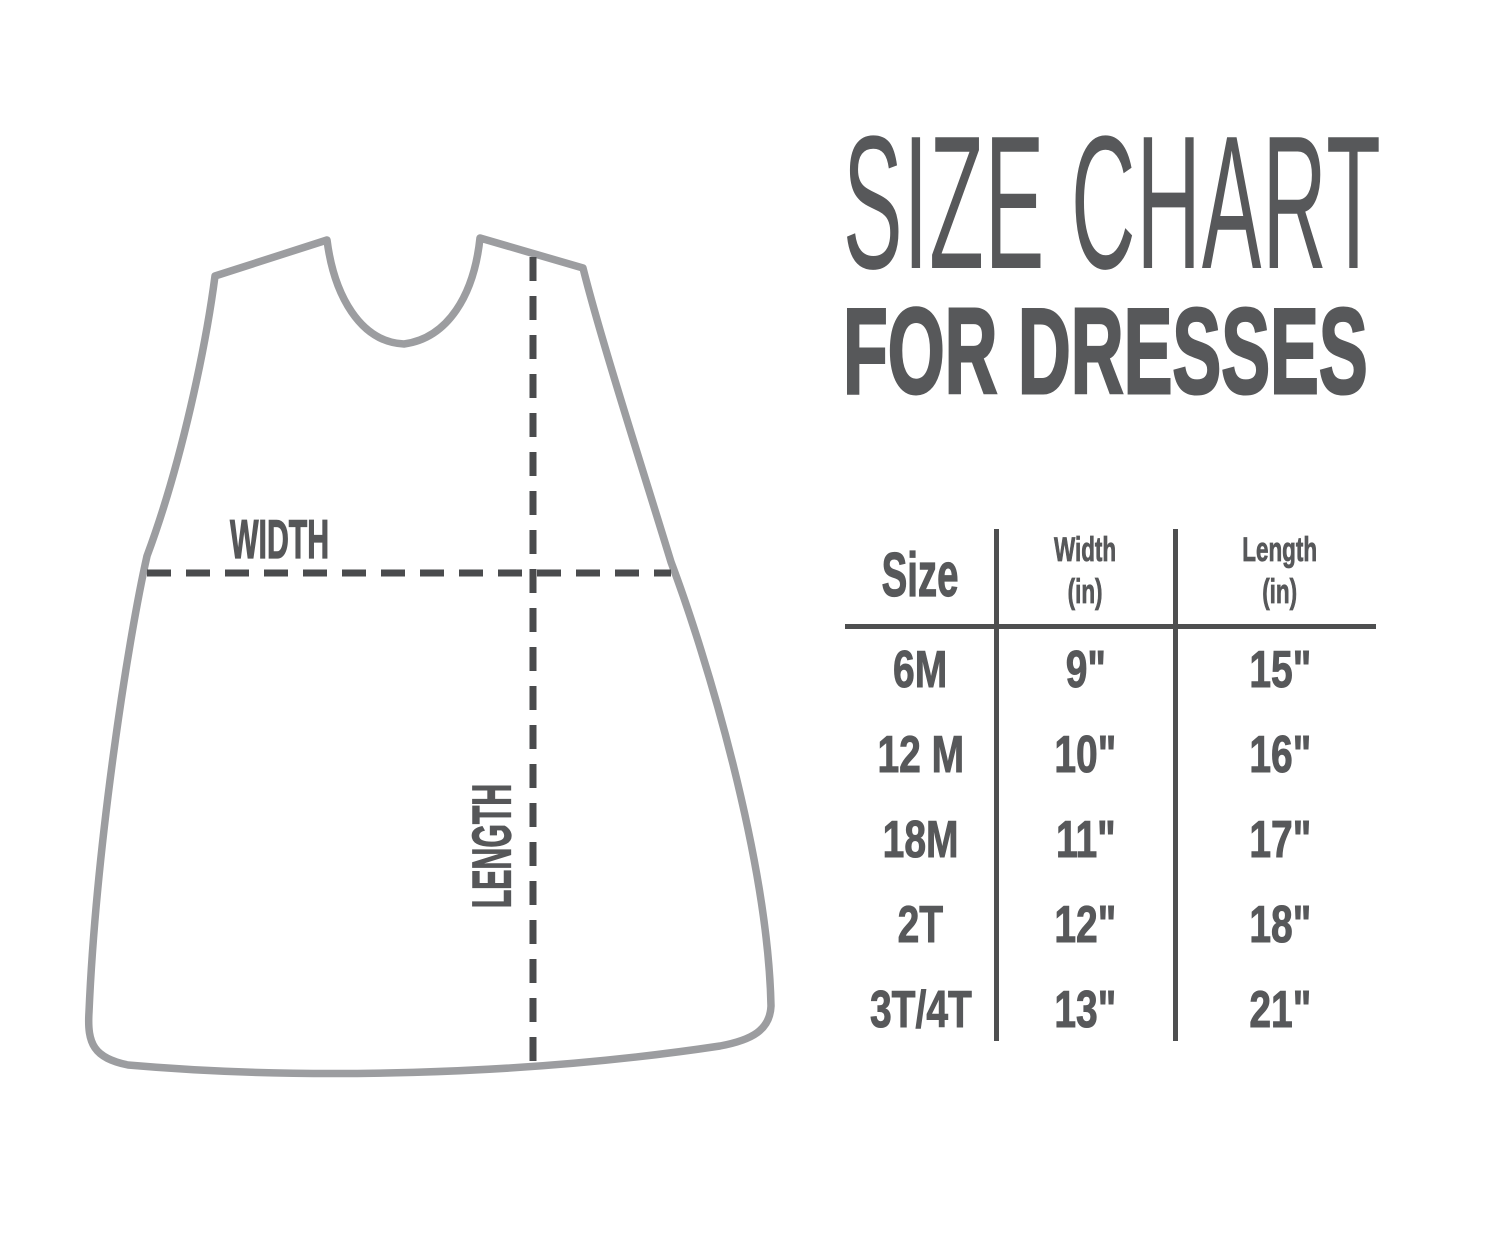 The height and width of the screenshot is (1257, 1500). I want to click on column-header-width-unit: (in), so click(1085, 592).